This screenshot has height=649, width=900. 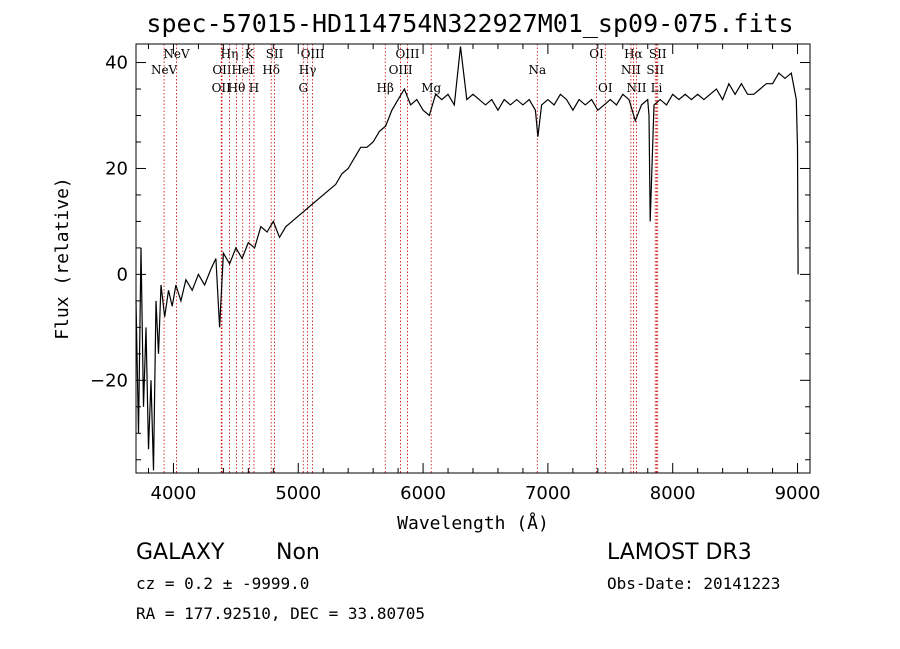 What do you see at coordinates (431, 88) in the screenshot?
I see `line-label: Mg` at bounding box center [431, 88].